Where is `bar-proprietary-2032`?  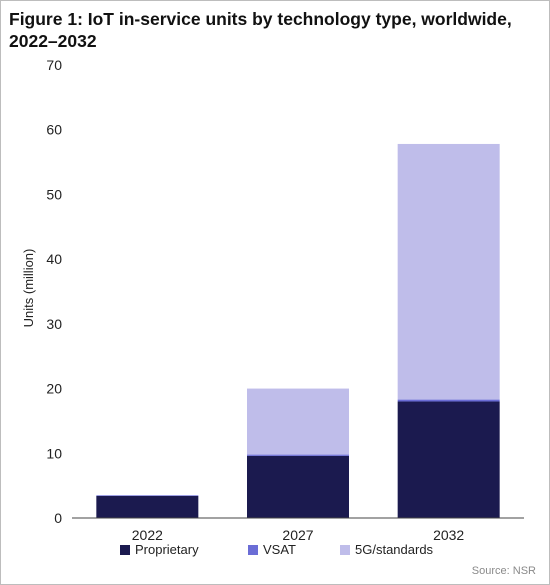 bar-proprietary-2032 is located at coordinates (448, 459).